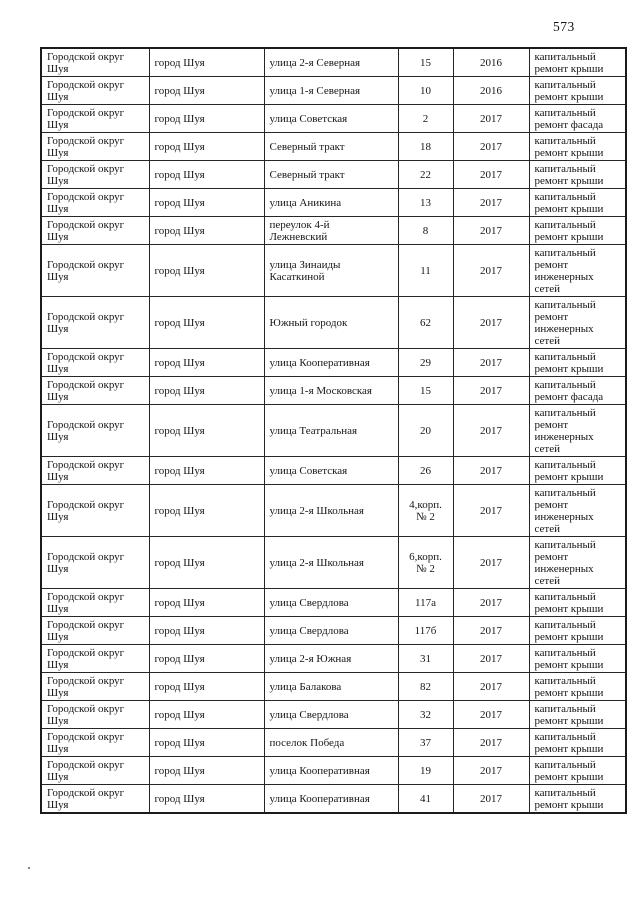  Describe the element at coordinates (331, 90) in the screenshot. I see `street-cell: улица 1-я Северная` at that location.